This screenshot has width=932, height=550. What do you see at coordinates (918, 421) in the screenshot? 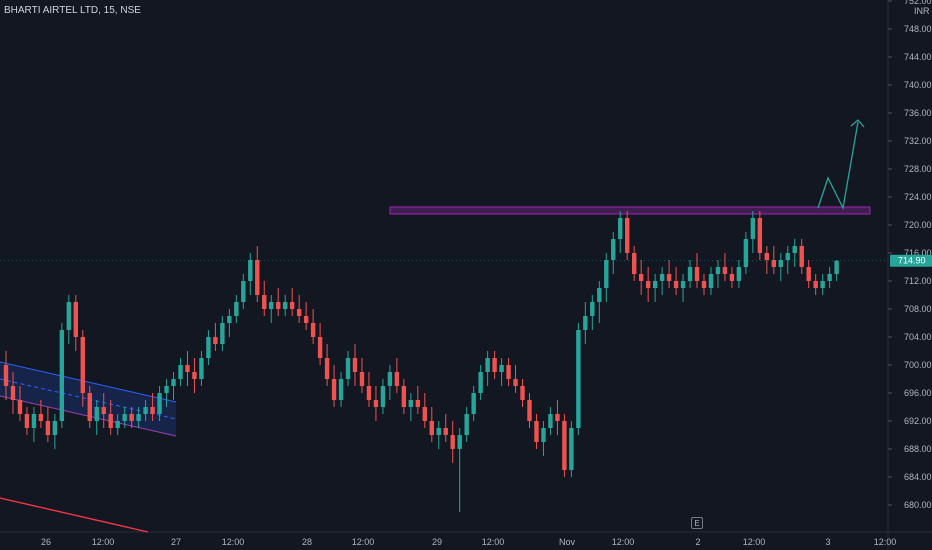
I see `price-tick-label: 692.00` at bounding box center [918, 421].